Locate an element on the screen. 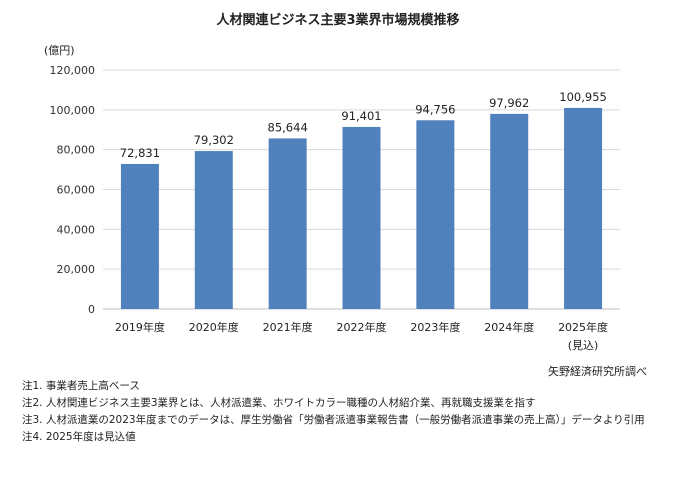 This screenshot has width=675, height=485. y-tick-label: 120,000 is located at coordinates (73, 70).